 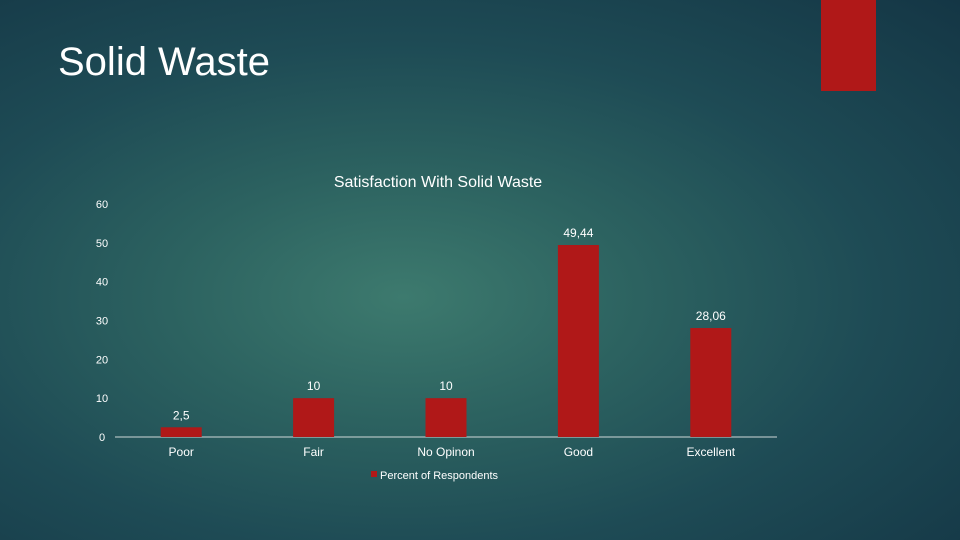 What do you see at coordinates (313, 452) in the screenshot?
I see `x-tick-label: Fair` at bounding box center [313, 452].